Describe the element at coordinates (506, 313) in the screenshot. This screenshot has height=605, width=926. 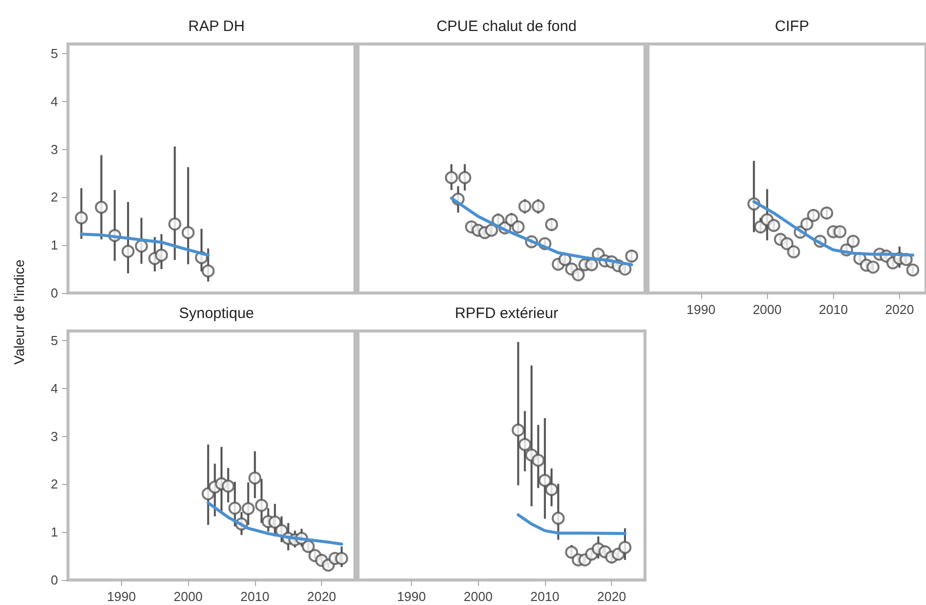
I see `chart-title: RPFD extérieur` at that location.